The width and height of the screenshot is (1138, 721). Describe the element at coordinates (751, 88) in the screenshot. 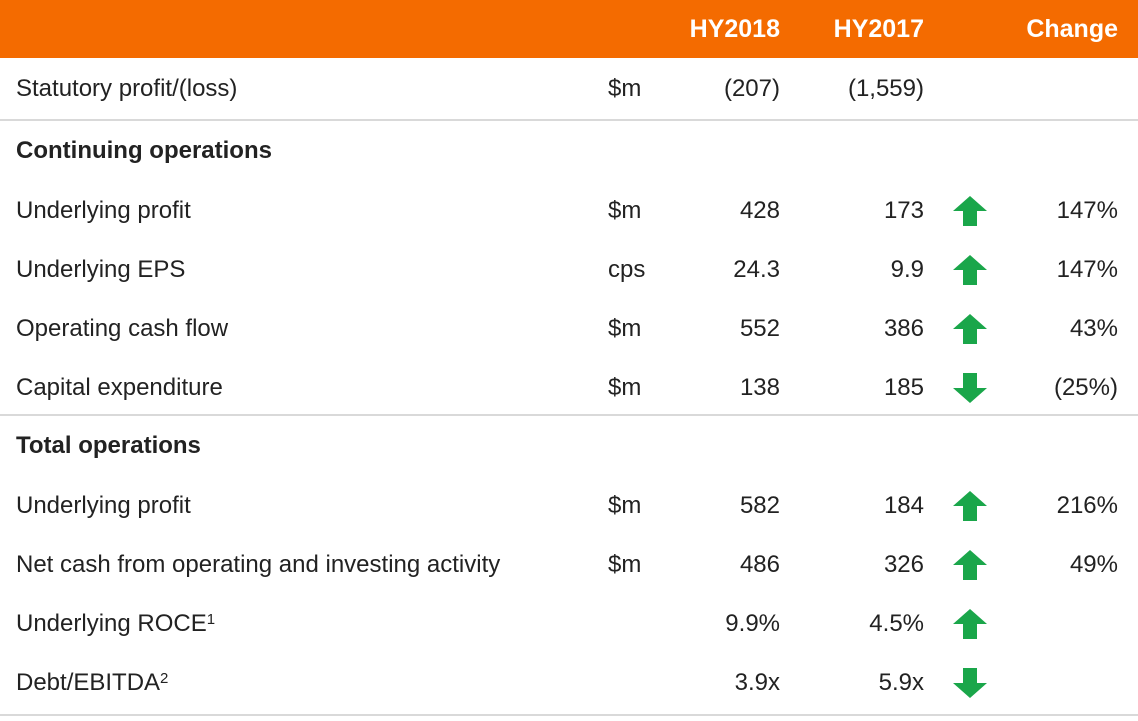

I see `row-hy2018: (207)` at that location.